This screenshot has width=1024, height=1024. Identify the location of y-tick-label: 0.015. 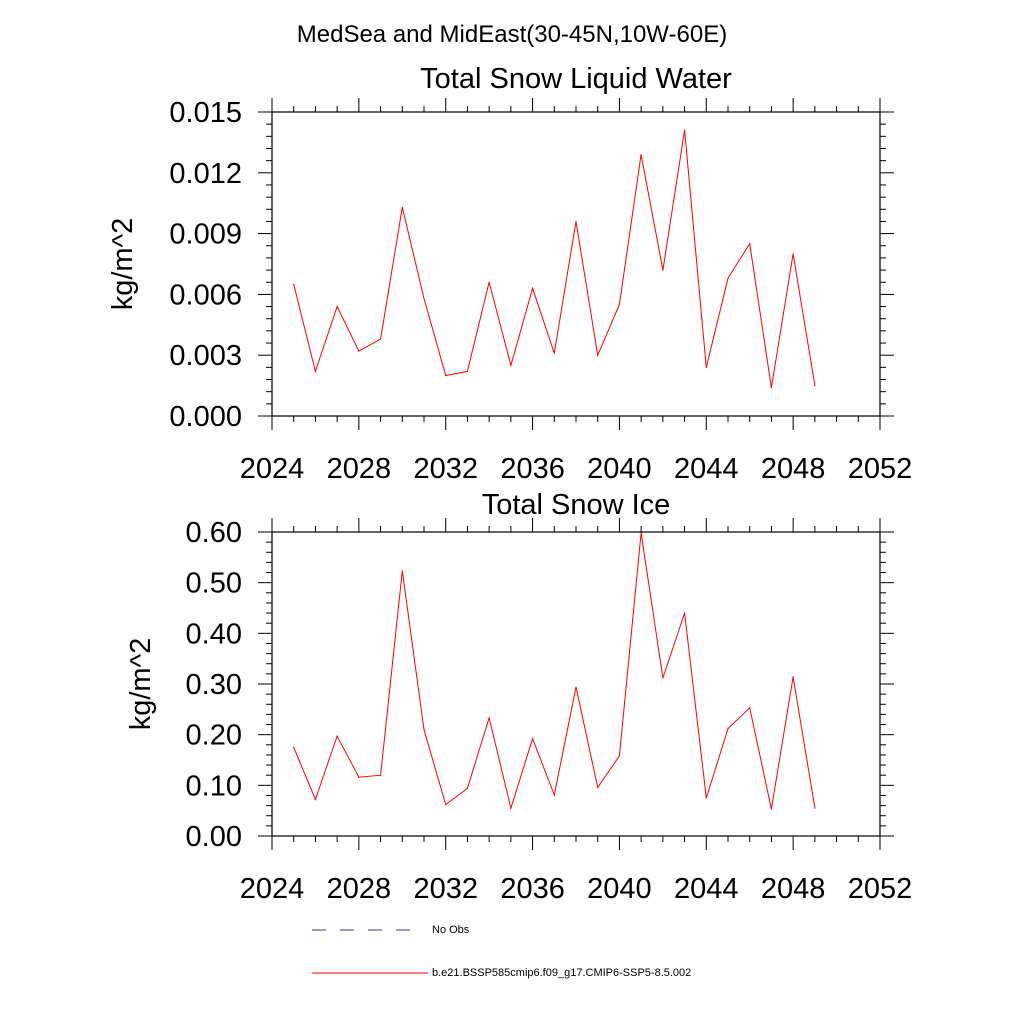
(205, 113).